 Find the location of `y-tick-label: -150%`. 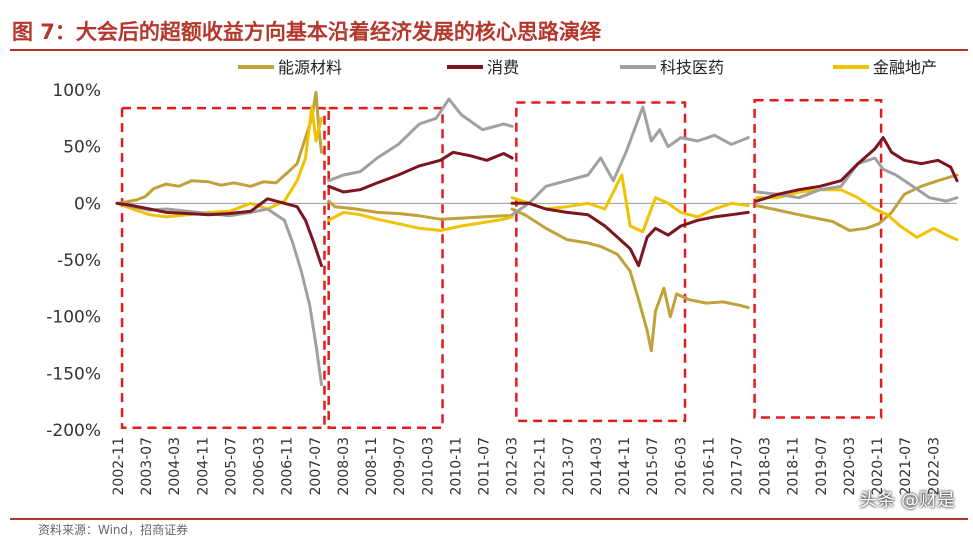

y-tick-label: -150% is located at coordinates (73, 374).